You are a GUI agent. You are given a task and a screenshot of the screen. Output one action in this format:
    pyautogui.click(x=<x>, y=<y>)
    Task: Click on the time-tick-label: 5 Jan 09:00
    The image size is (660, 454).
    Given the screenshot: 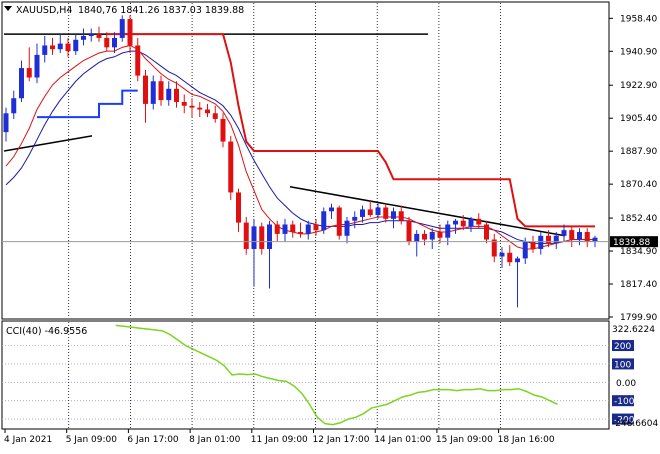 What is the action you would take?
    pyautogui.click(x=92, y=440)
    